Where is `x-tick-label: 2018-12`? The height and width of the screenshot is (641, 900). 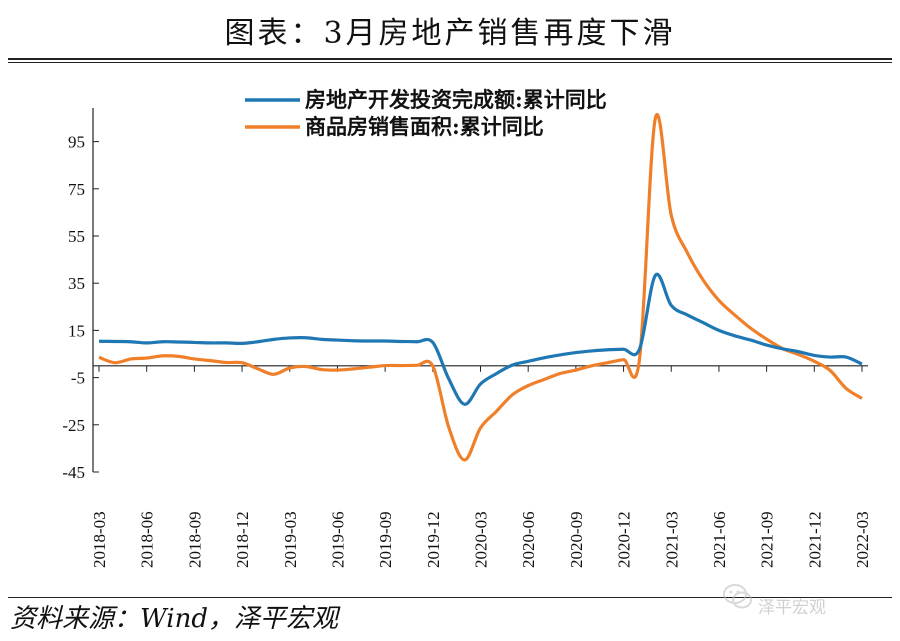 x-tick-label: 2018-12 is located at coordinates (242, 539).